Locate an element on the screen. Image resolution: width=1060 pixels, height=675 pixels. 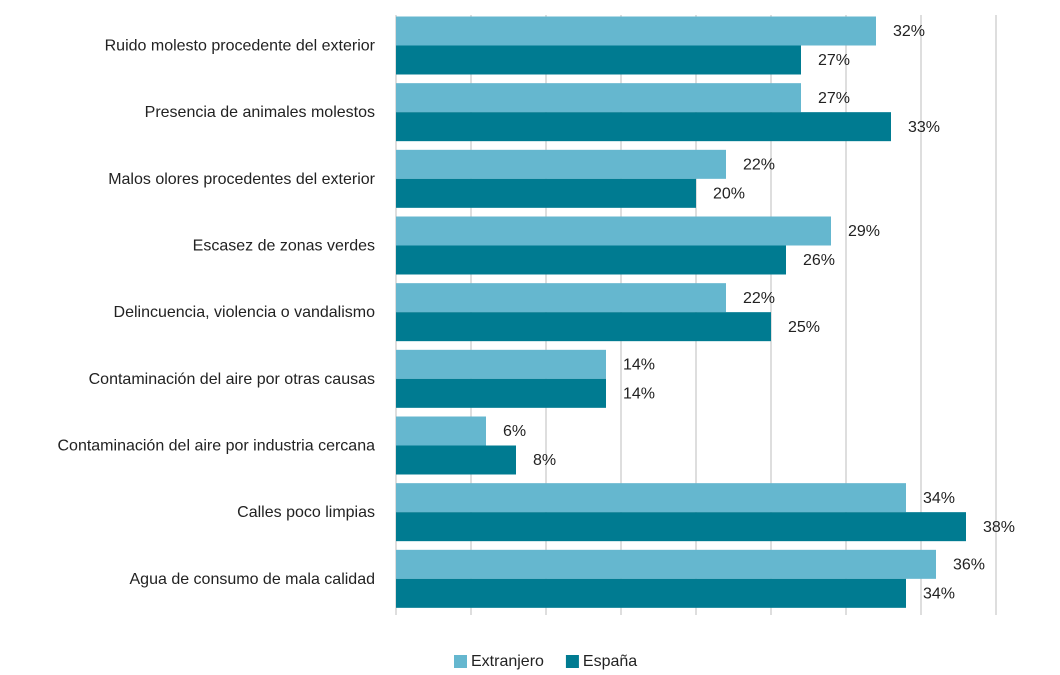
category-label: Calles poco limpias is located at coordinates (306, 512).